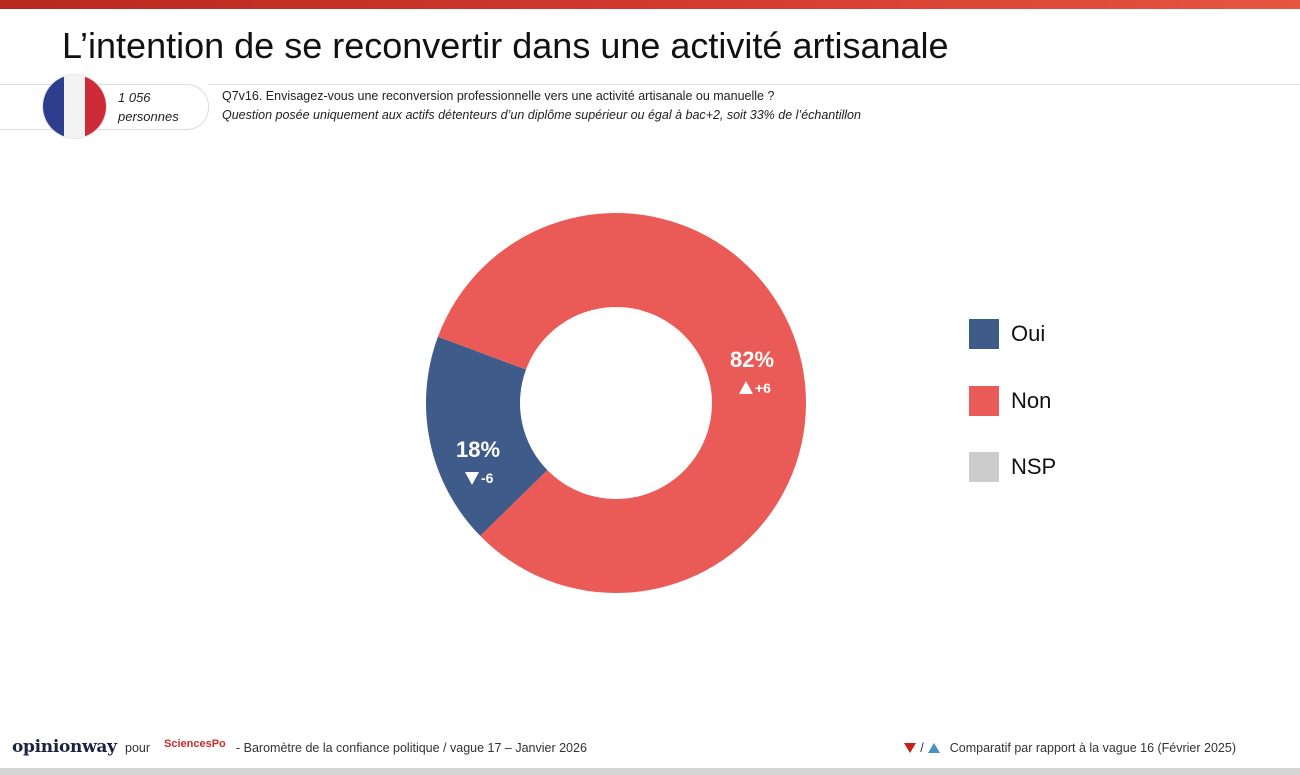 Image resolution: width=1300 pixels, height=775 pixels. What do you see at coordinates (487, 436) in the screenshot?
I see `donut-slice-oui` at bounding box center [487, 436].